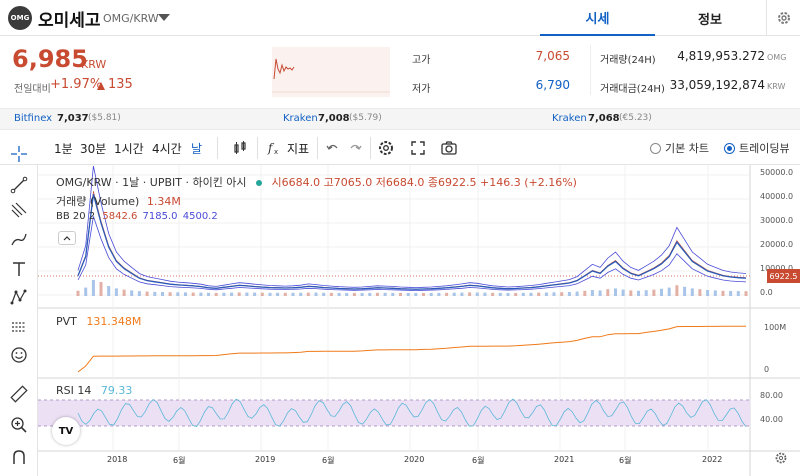  Describe the element at coordinates (276, 152) in the screenshot. I see `svg-text: x` at that location.